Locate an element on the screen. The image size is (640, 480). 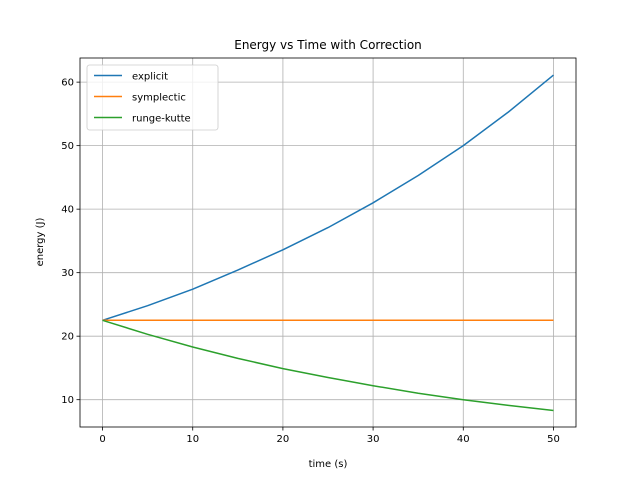
x-axis-label: time (s) is located at coordinates (328, 464).